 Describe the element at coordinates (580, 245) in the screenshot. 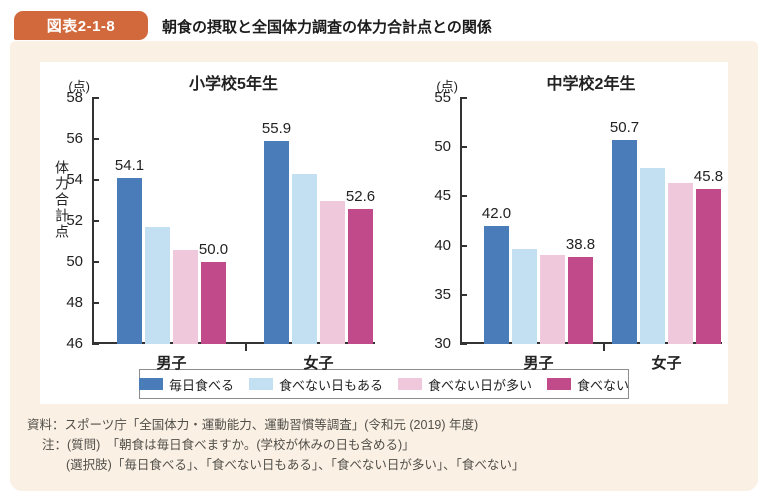

I see `bar-value-label: 38.8` at that location.